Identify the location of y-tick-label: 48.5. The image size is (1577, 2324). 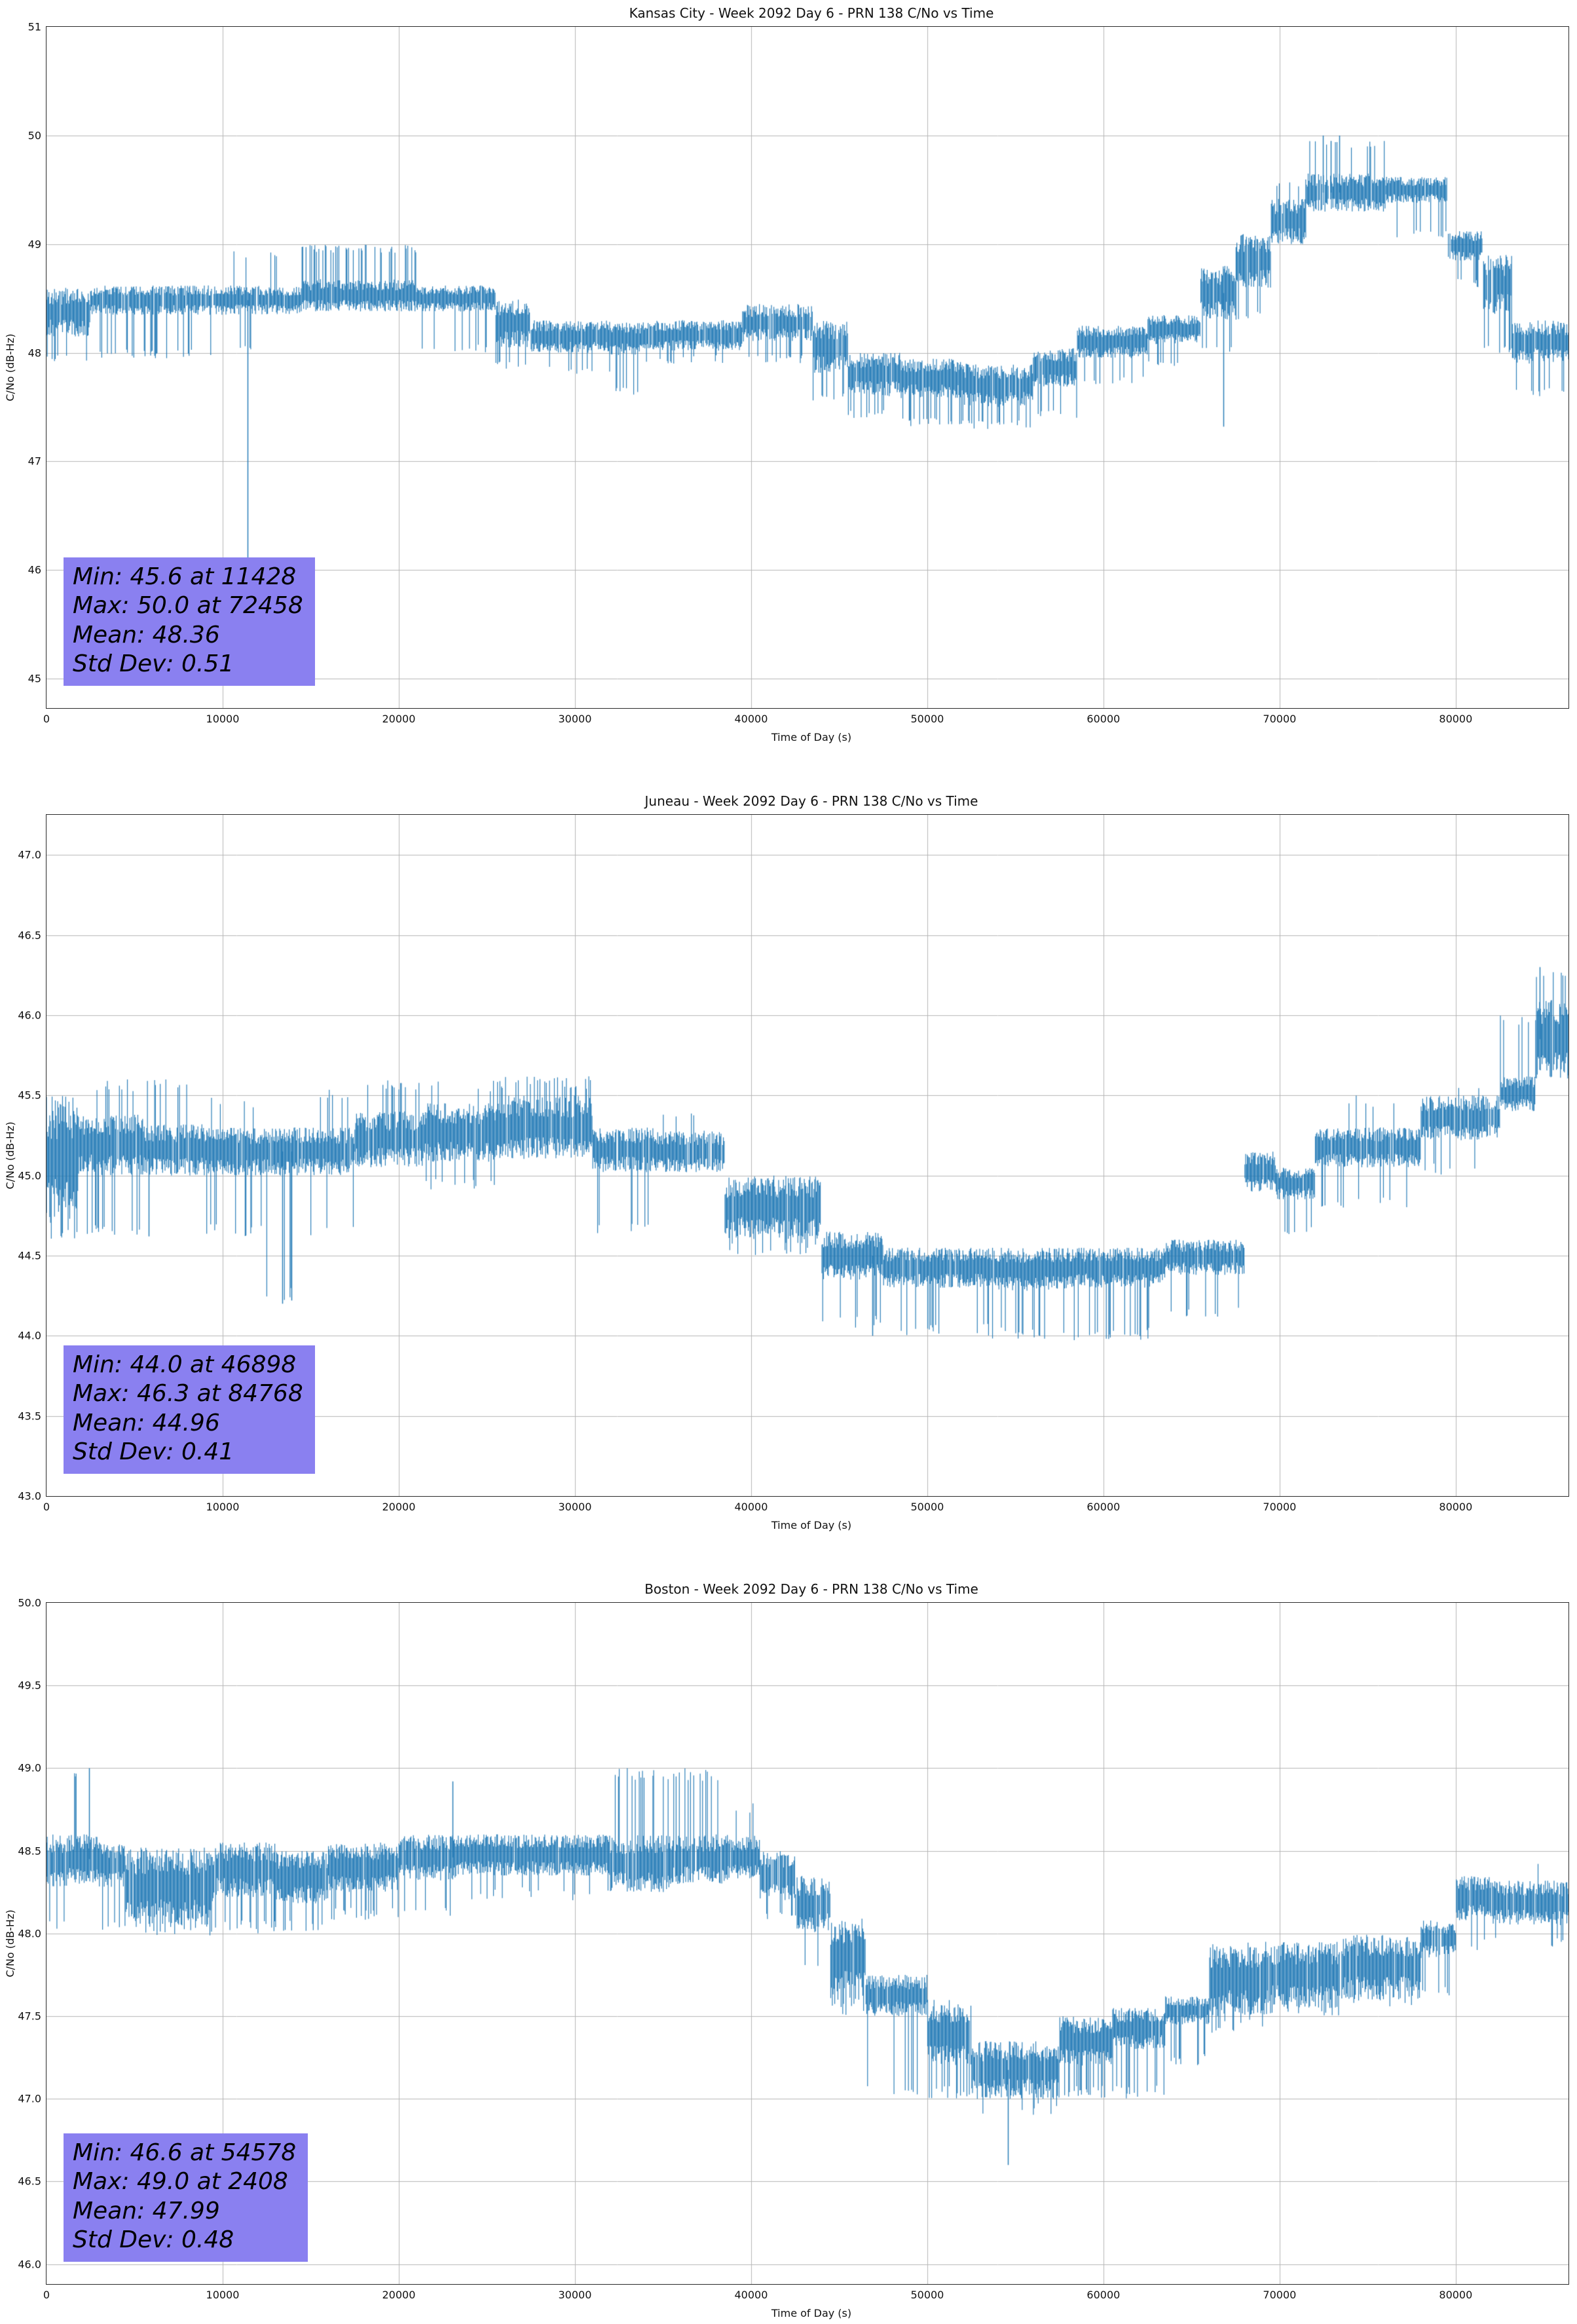
(29, 1851).